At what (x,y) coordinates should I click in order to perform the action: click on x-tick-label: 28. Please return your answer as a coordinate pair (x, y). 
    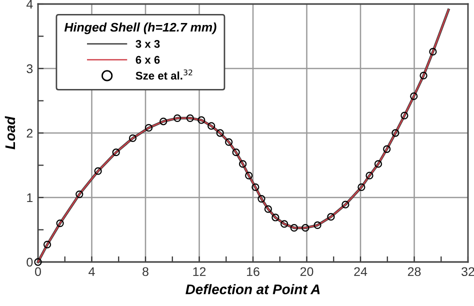
    Looking at the image, I should click on (414, 271).